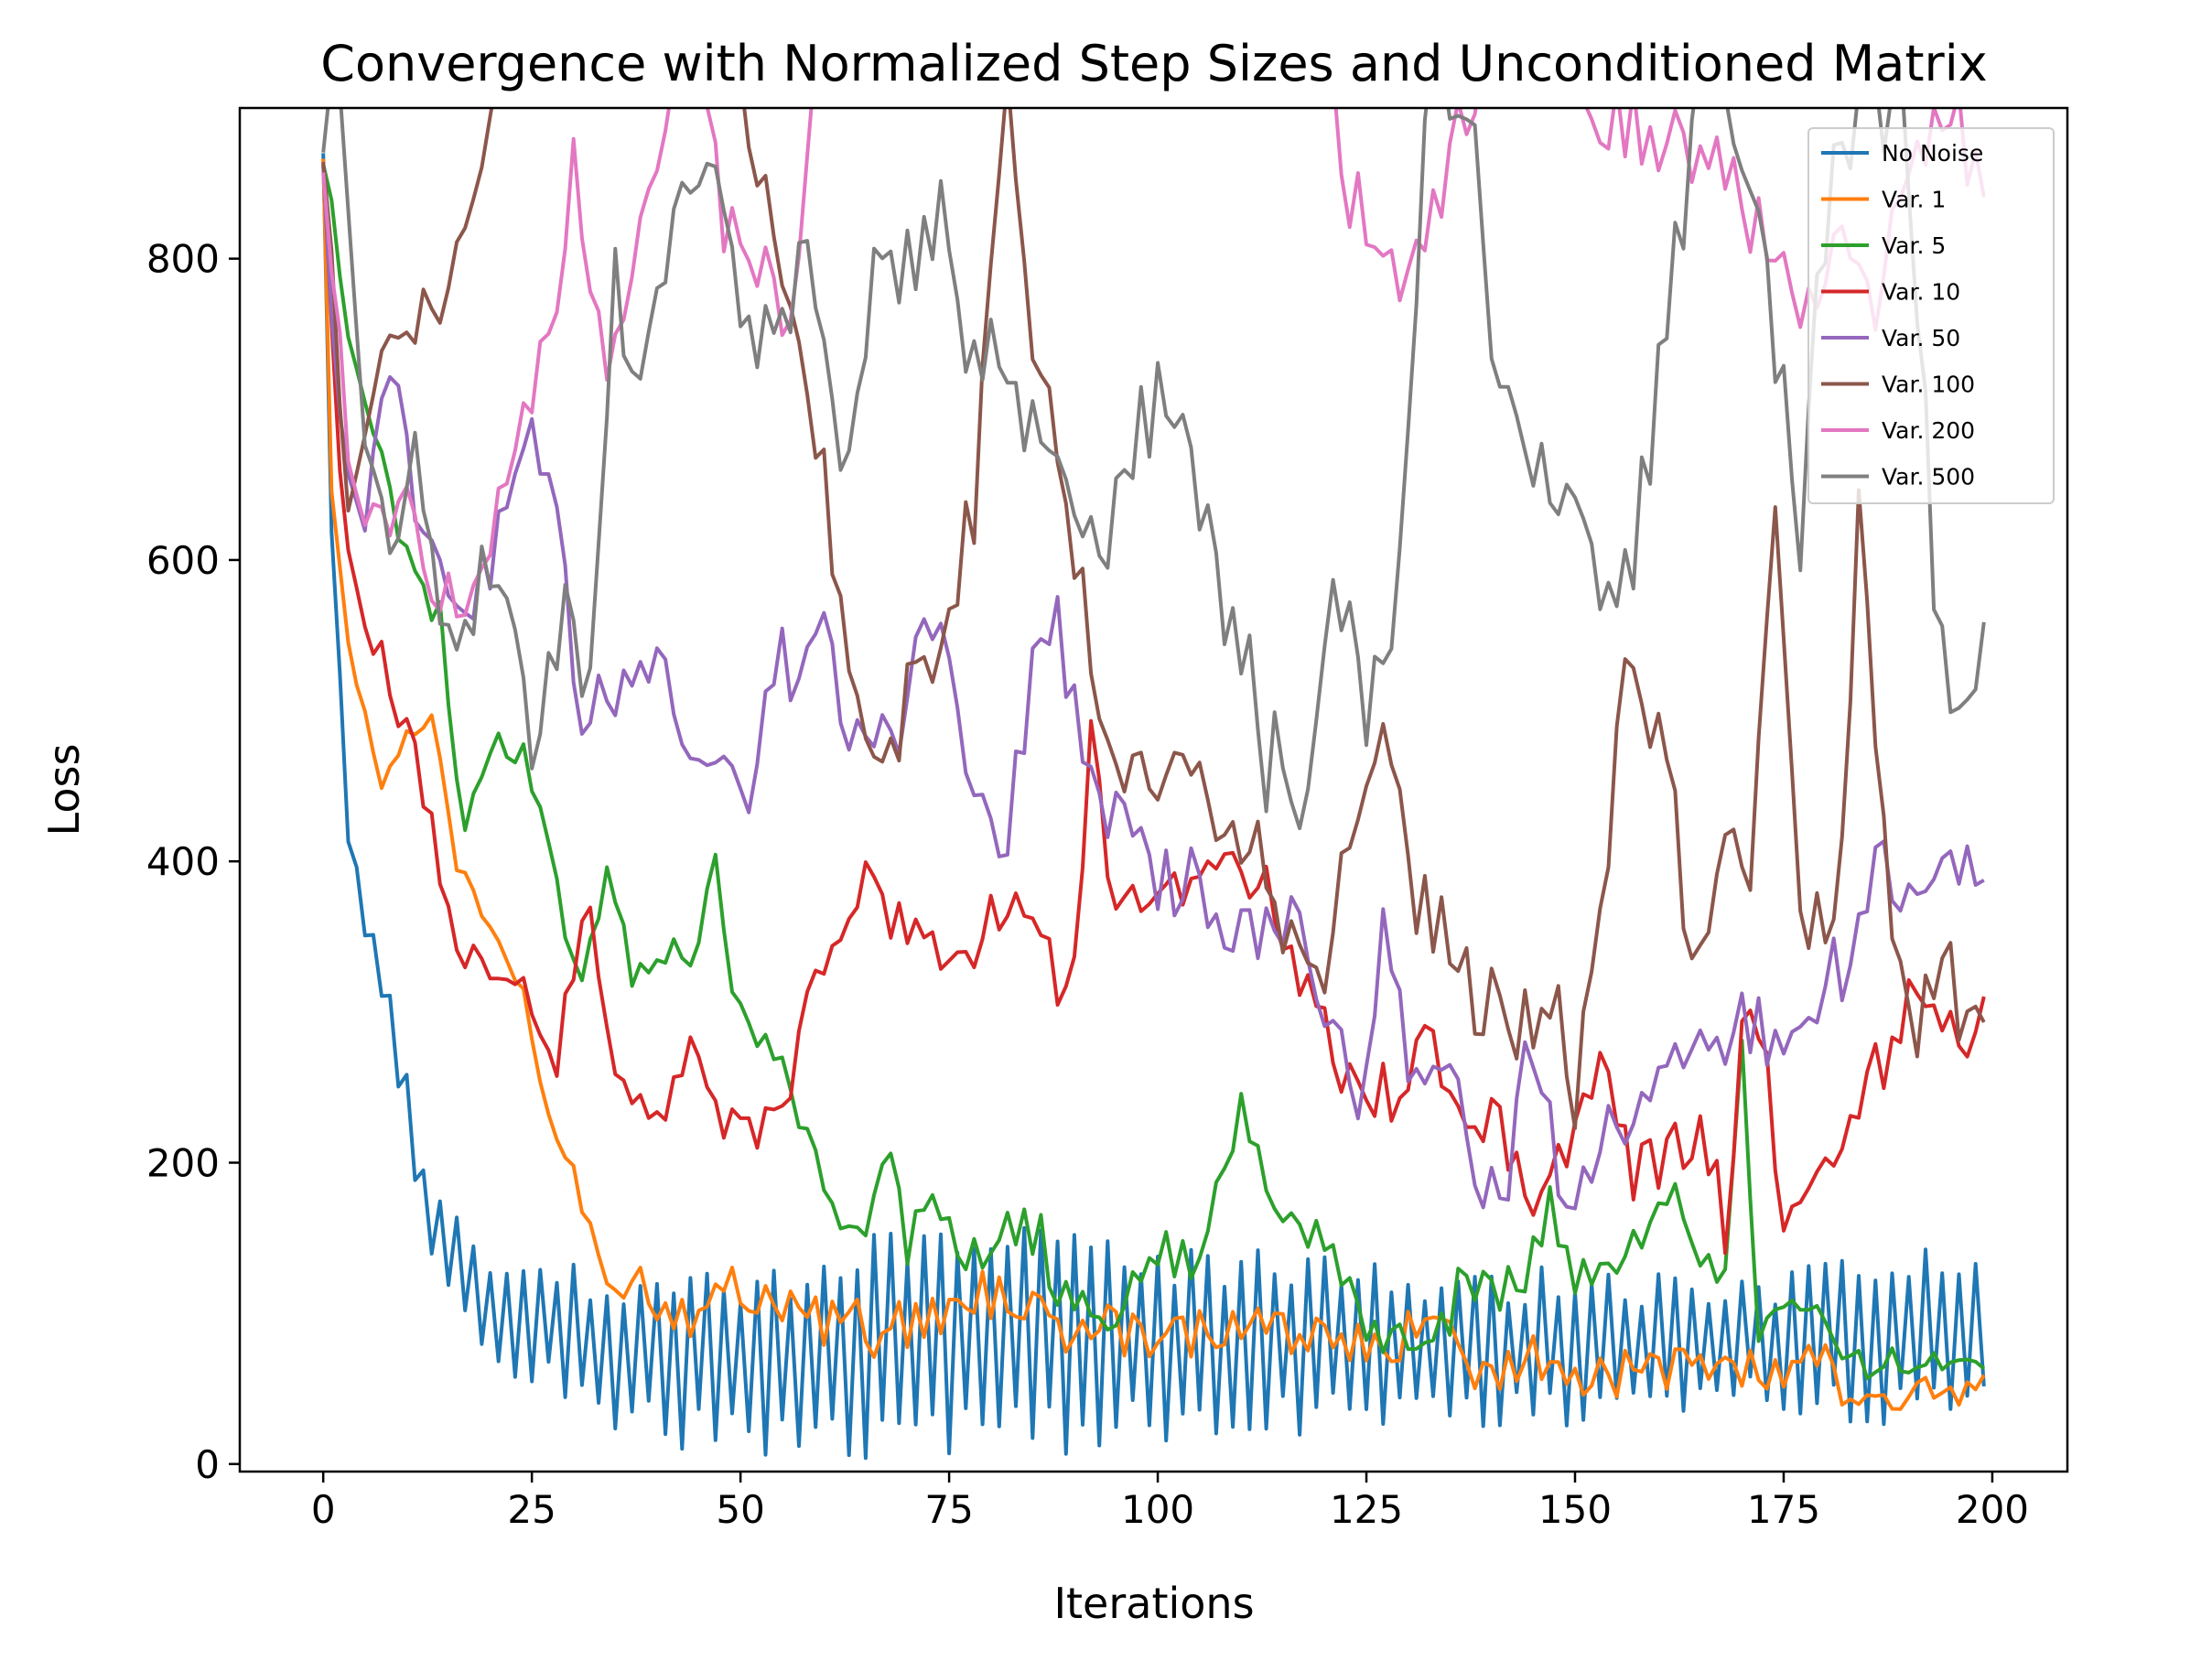 The width and height of the screenshot is (2212, 1661). Describe the element at coordinates (183, 1162) in the screenshot. I see `y-tick-label: 200` at that location.